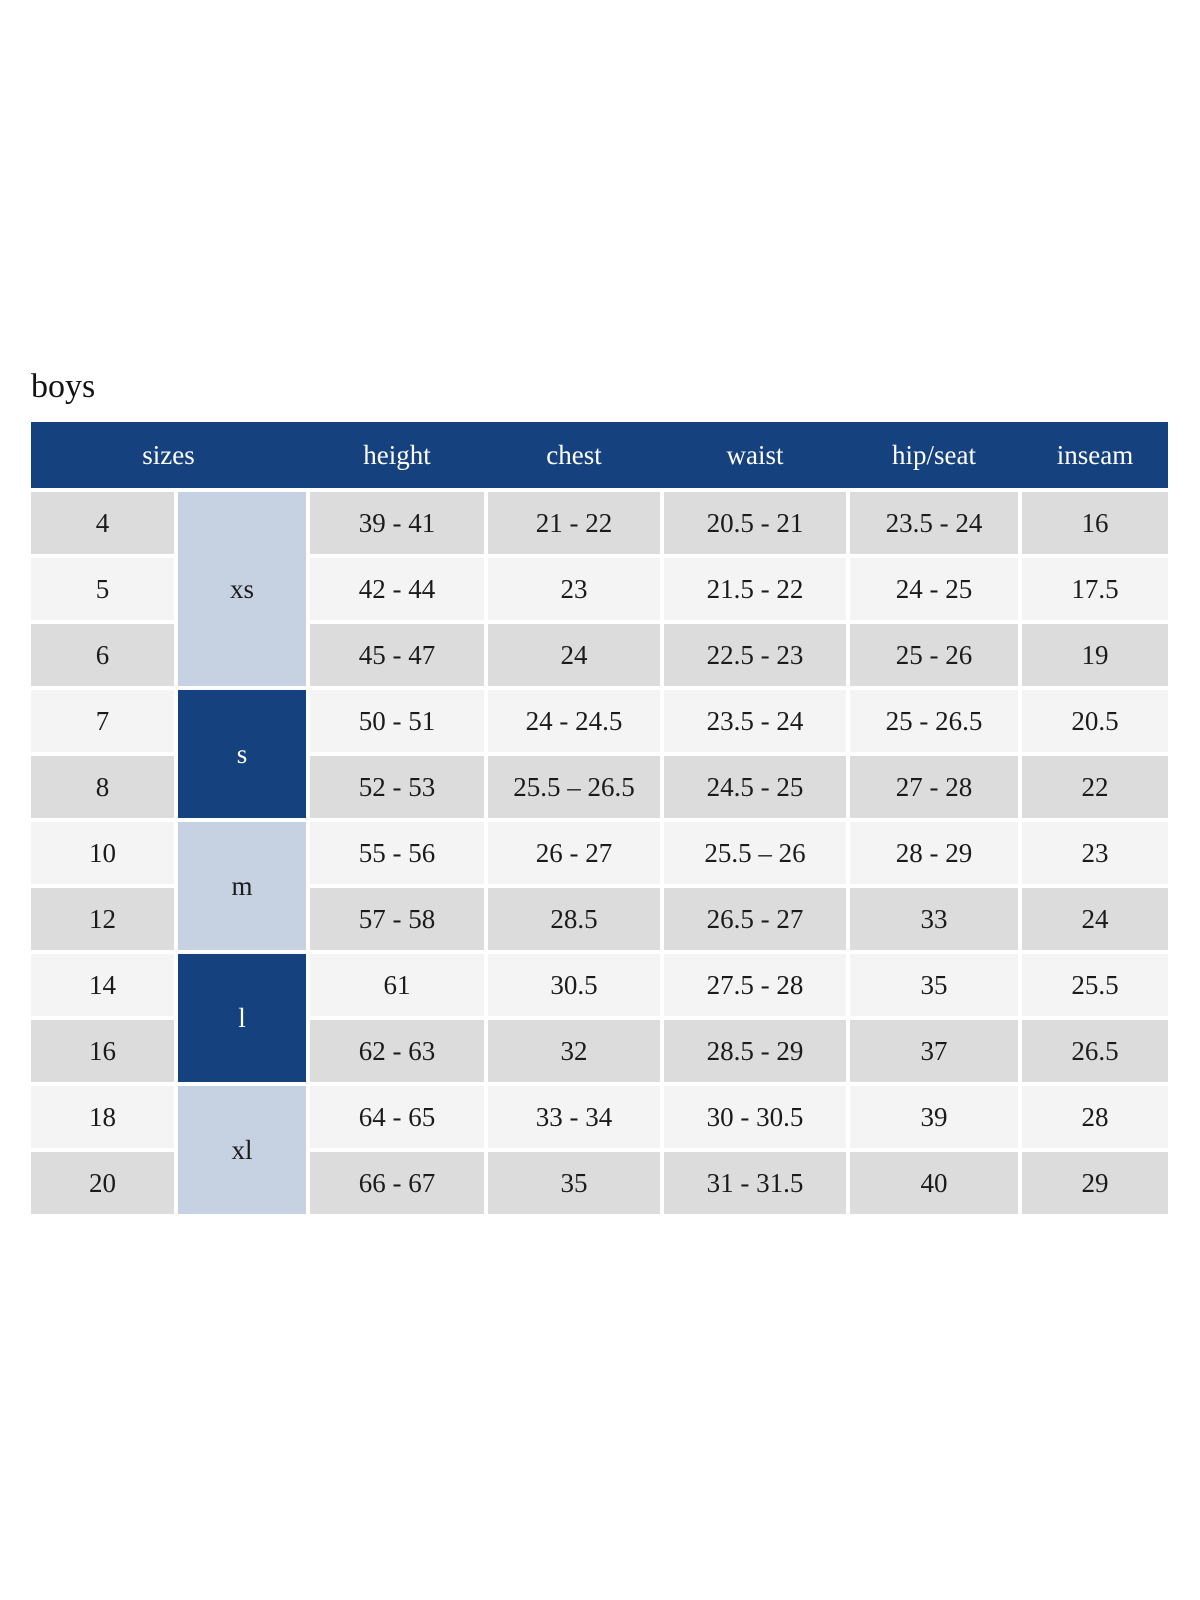  What do you see at coordinates (755, 454) in the screenshot?
I see `column-header-waist: waist` at bounding box center [755, 454].